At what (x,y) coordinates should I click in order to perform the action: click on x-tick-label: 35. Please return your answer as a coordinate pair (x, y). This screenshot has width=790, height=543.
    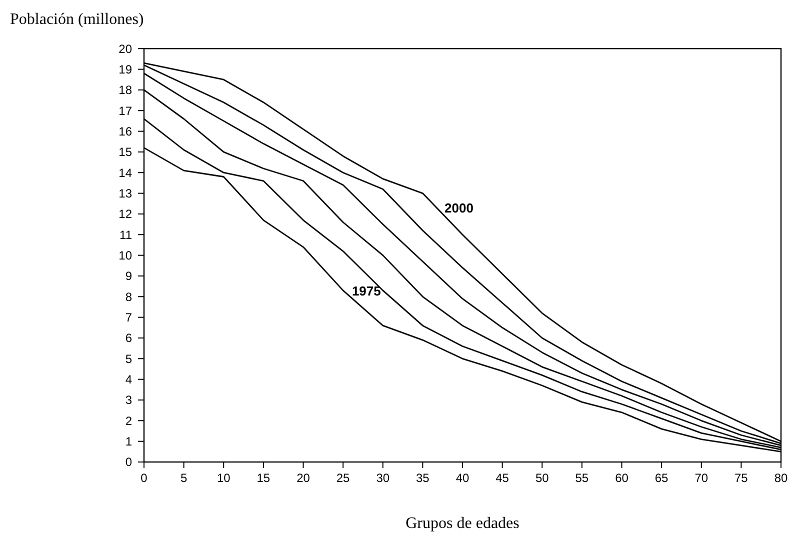
    Looking at the image, I should click on (423, 478).